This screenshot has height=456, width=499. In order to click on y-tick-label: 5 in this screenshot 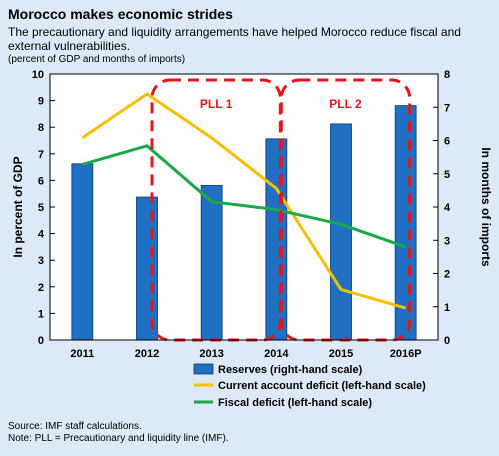, I will do `click(41, 208)`.